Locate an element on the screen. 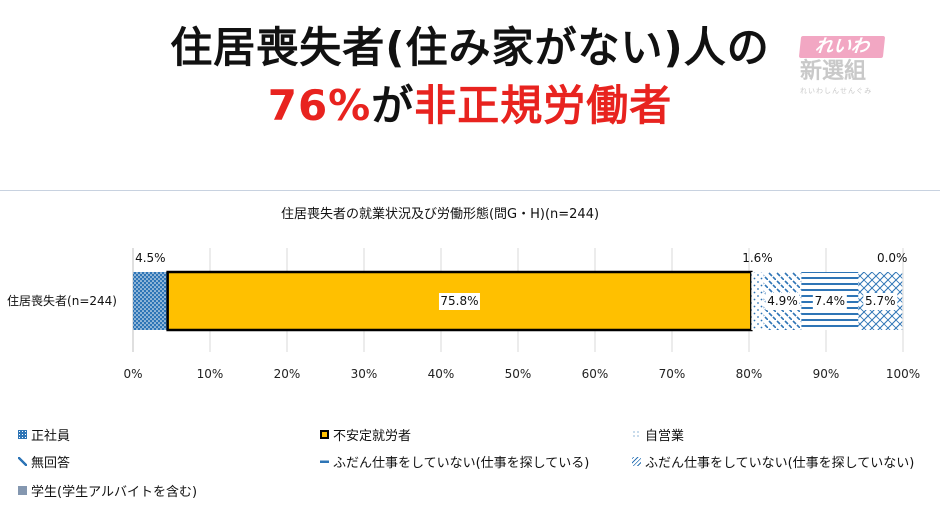  chart-title: 住居喪失者の就業状況及び労働形態(問G・H)(n=244) is located at coordinates (440, 214).